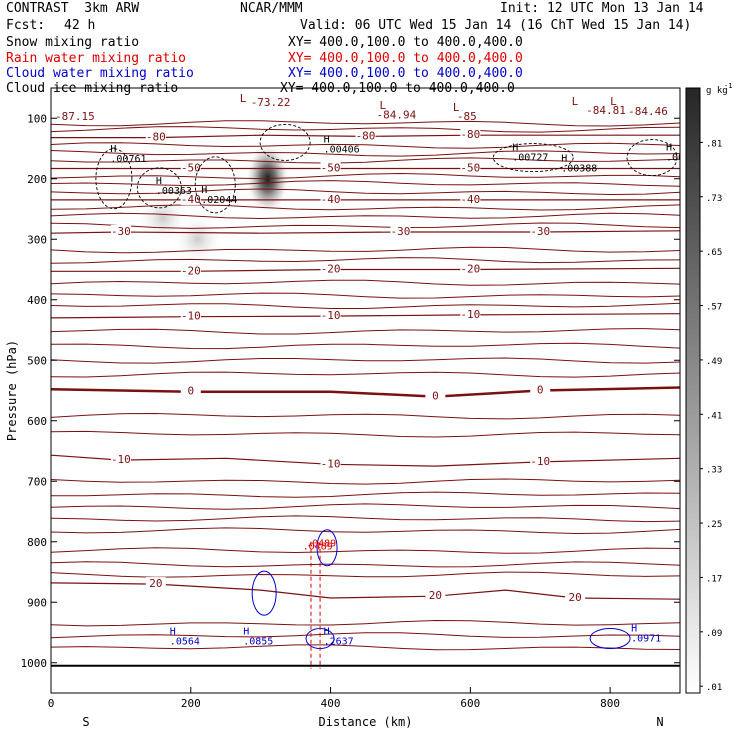  Describe the element at coordinates (648, 111) in the screenshot. I see `temperature-extreme-label: -84.46` at that location.